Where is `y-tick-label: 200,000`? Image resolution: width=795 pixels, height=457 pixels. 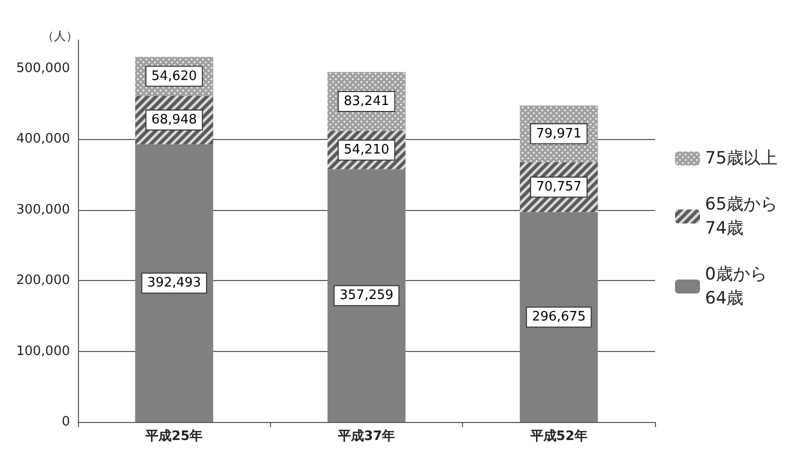 y-tick-label: 200,000 is located at coordinates (43, 280).